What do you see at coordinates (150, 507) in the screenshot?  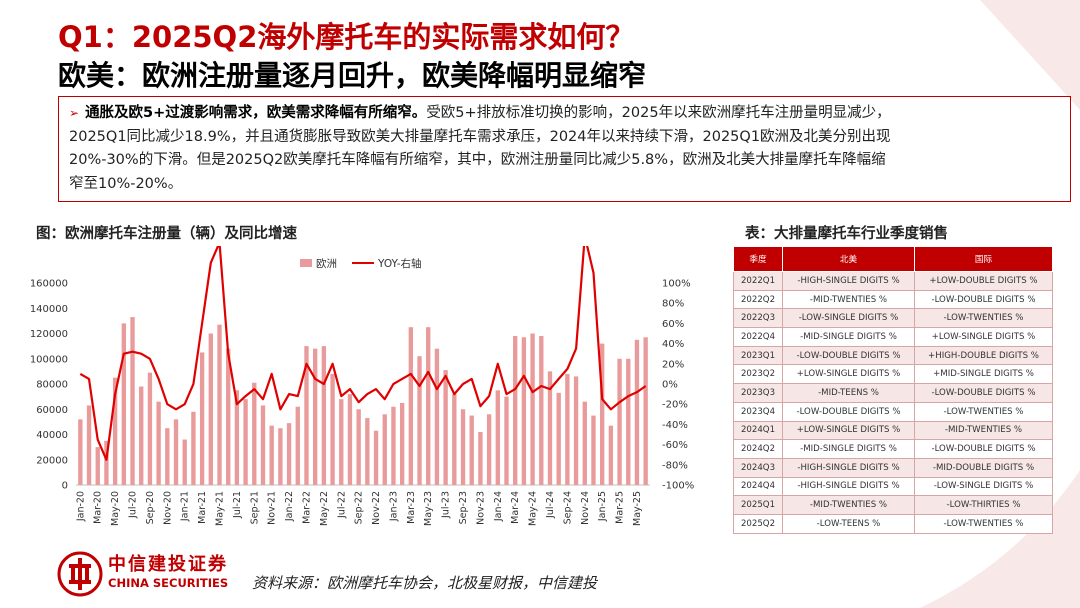 I see `x-tick-label: Sep-20` at bounding box center [150, 507].